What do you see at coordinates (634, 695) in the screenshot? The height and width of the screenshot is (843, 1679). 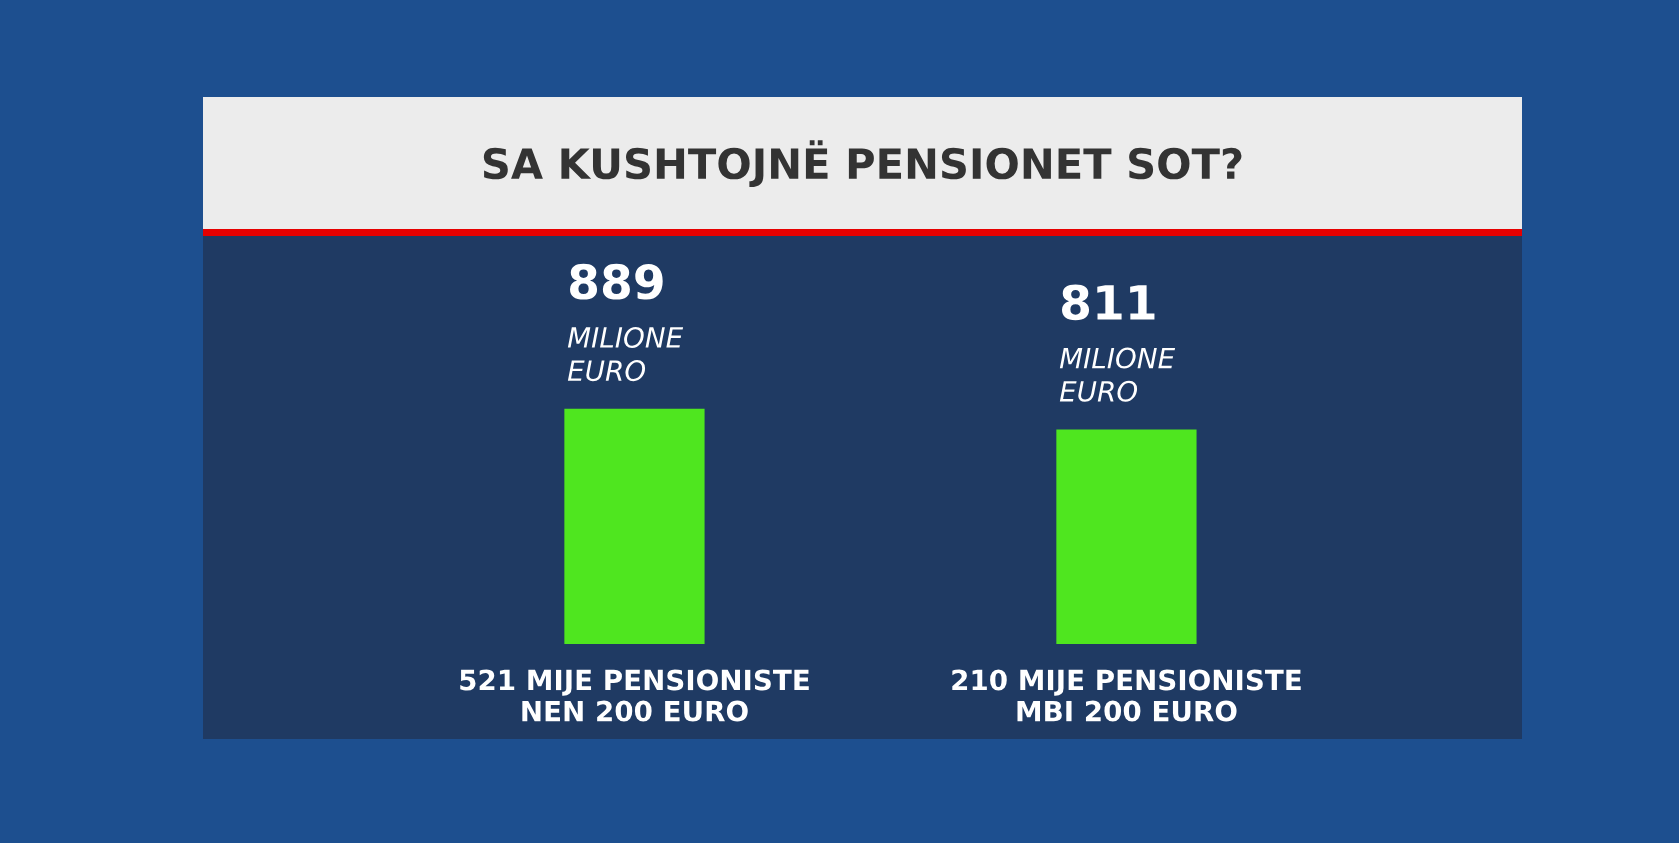 I see `x-tick-label: 521 MIJE PENSIONISTE NEN 200 EURO` at bounding box center [634, 695].